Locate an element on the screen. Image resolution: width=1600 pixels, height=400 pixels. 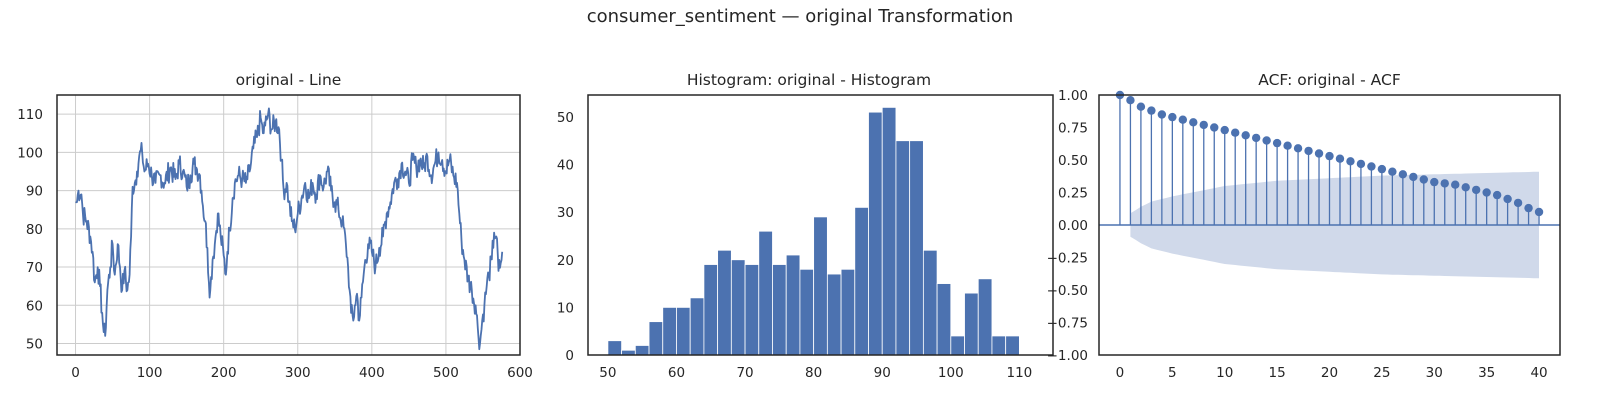
histogram-ytick-label: 40 is located at coordinates (565, 166).